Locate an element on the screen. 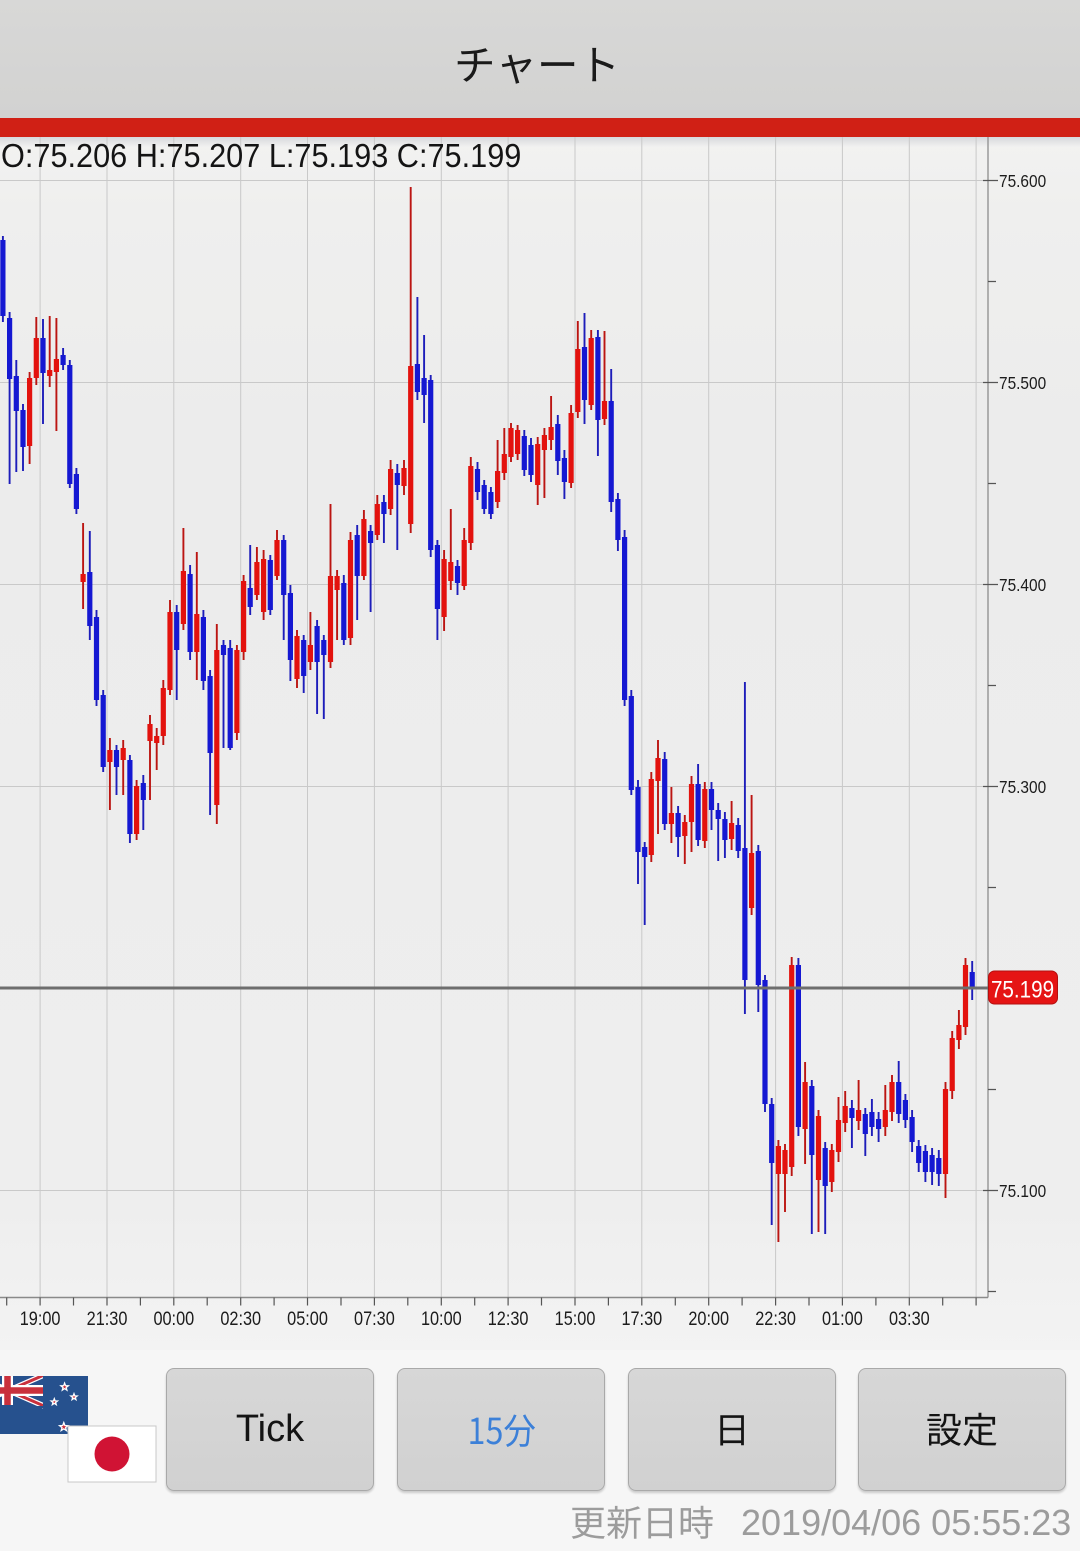 This screenshot has height=1551, width=1080. svg-text: 75.199 is located at coordinates (1022, 989).